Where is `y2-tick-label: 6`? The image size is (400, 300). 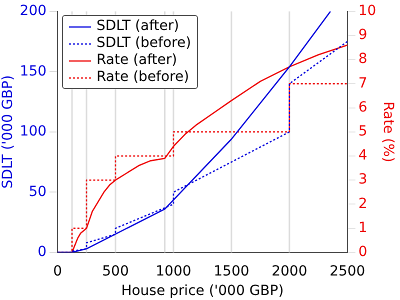 y2-tick-label: 6 is located at coordinates (363, 107).